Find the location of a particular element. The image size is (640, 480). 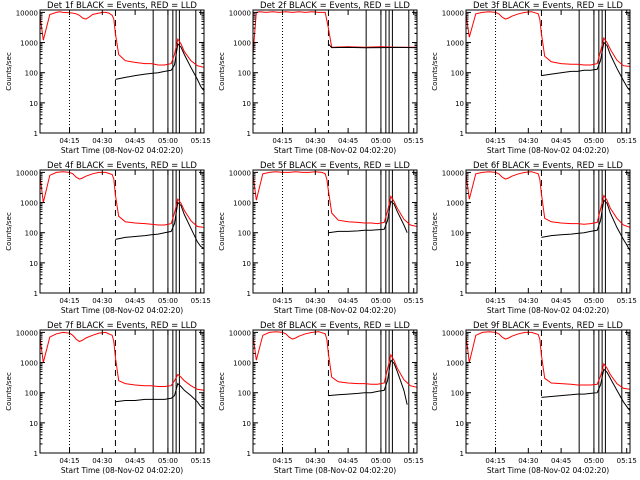

panel-title: Det 3f BLACK = Events, RED = LLD is located at coordinates (548, 6).